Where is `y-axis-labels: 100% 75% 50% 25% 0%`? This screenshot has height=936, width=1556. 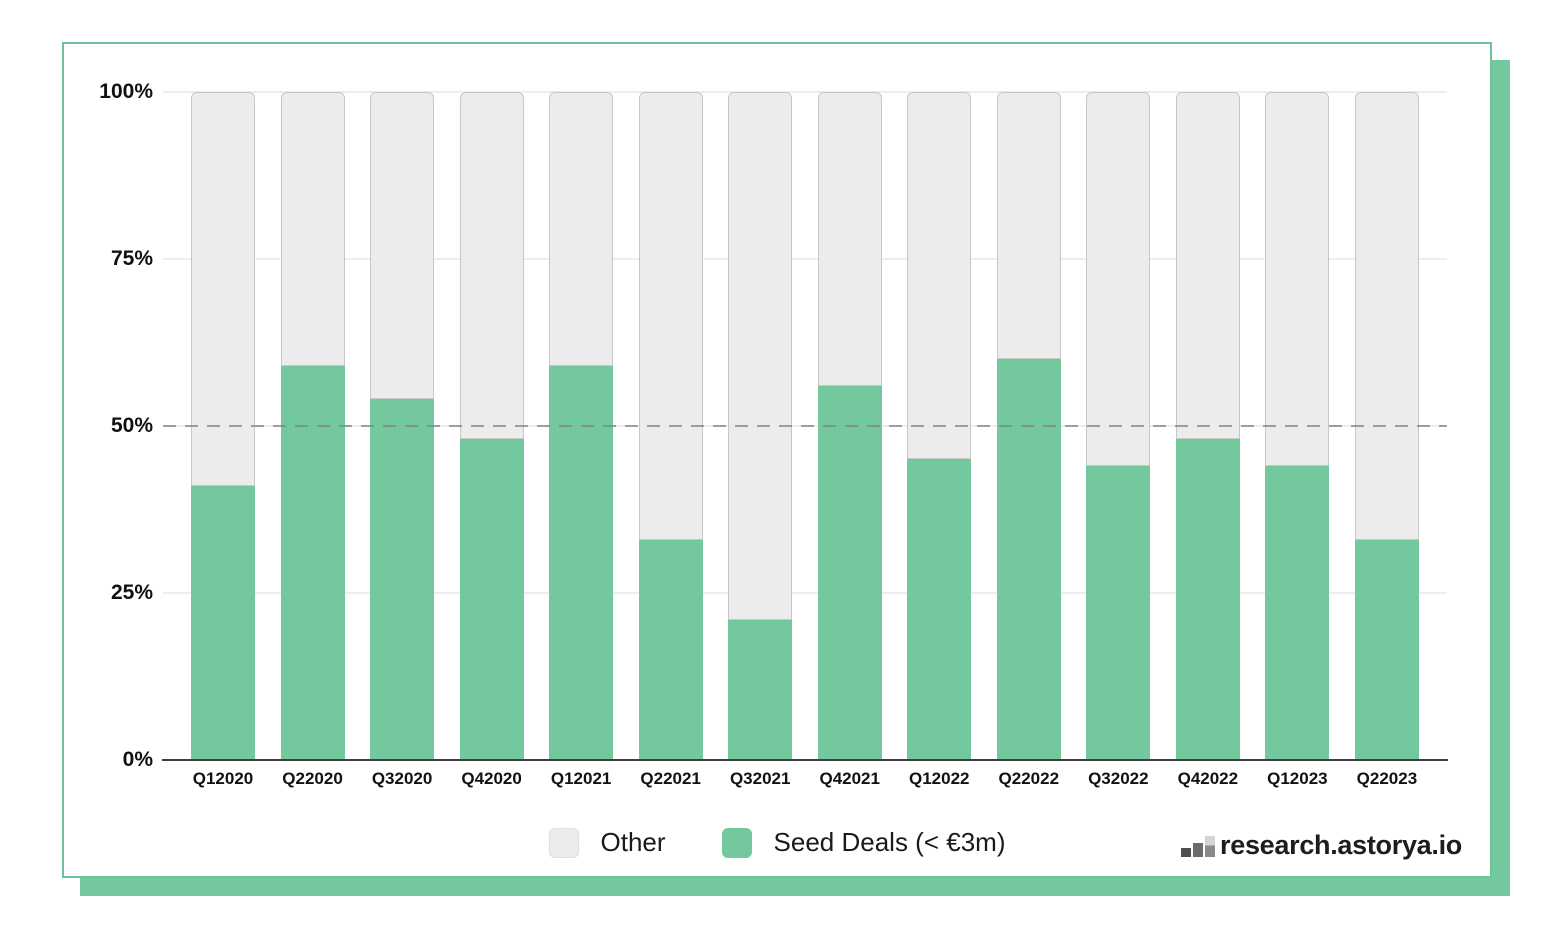 y-axis-labels: 100% 75% 50% 25% 0% is located at coordinates (115, 425).